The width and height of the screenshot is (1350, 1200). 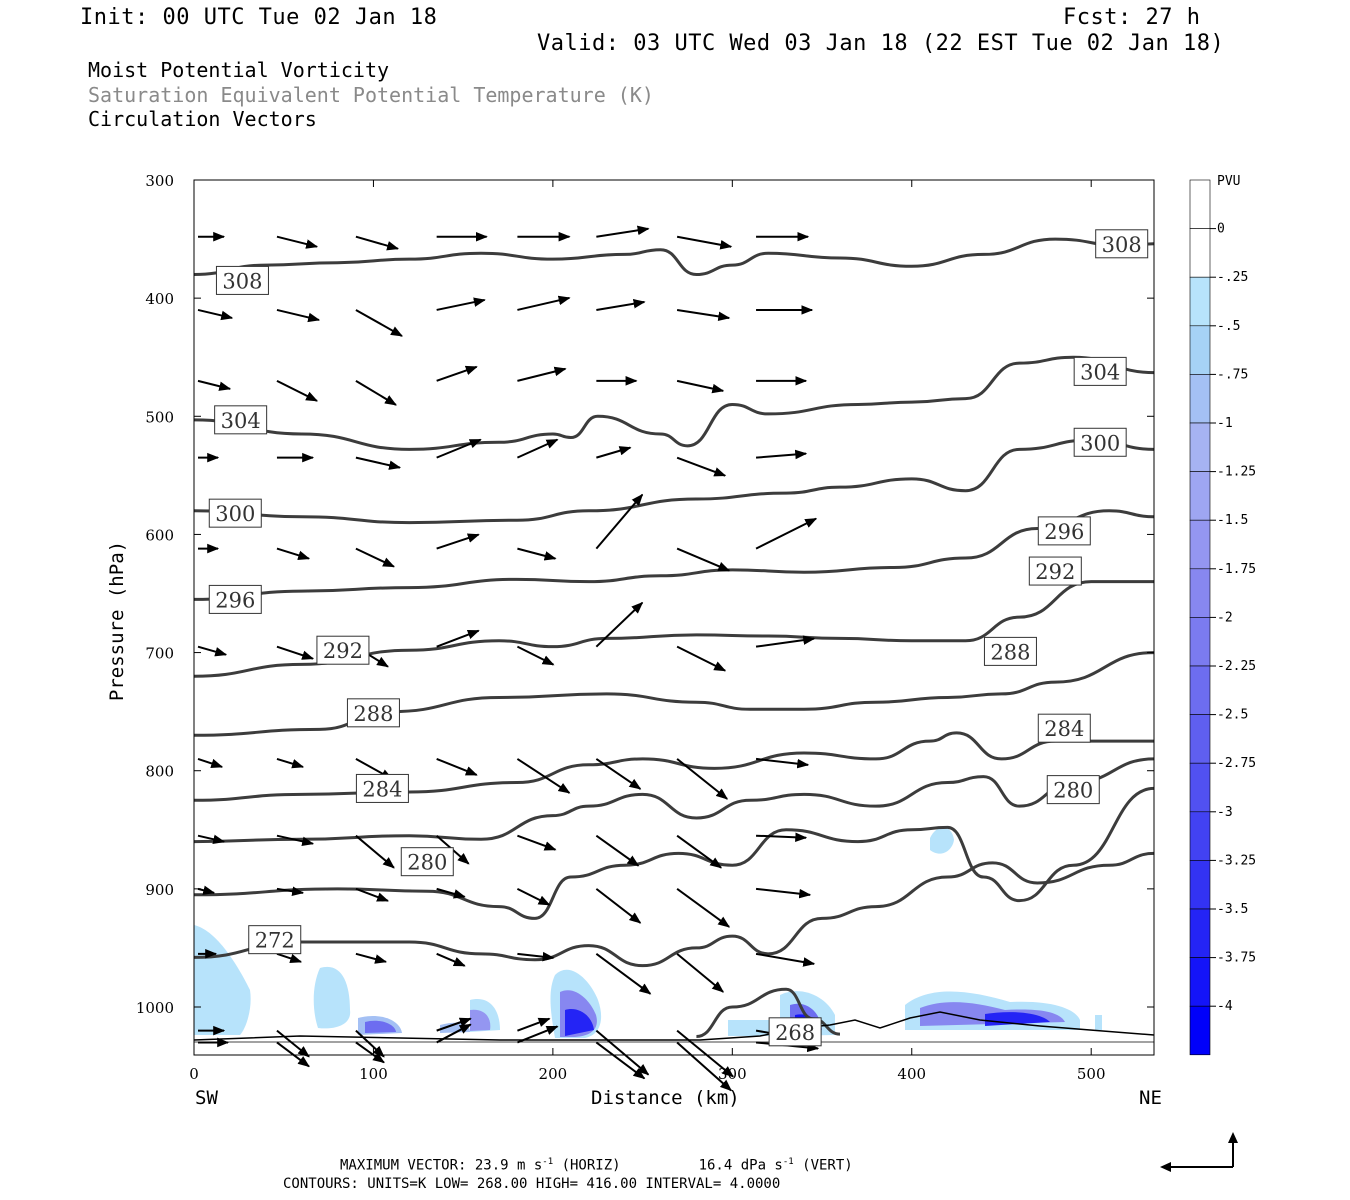 I want to click on contour-label: 284, so click(x=1064, y=729).